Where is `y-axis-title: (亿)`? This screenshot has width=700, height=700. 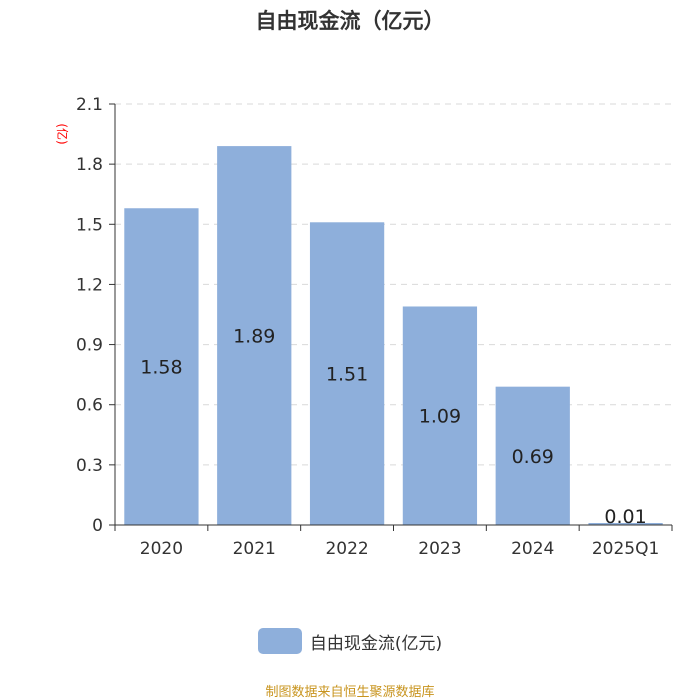
y-axis-title: (亿) is located at coordinates (62, 133).